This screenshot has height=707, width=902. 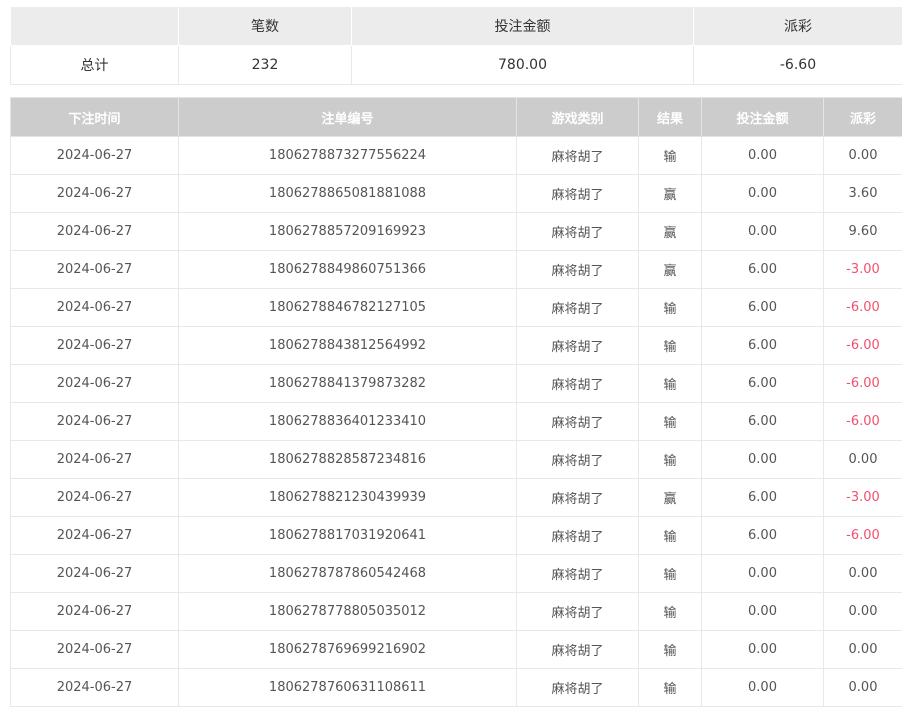 I want to click on header-result: 结果, so click(x=670, y=117).